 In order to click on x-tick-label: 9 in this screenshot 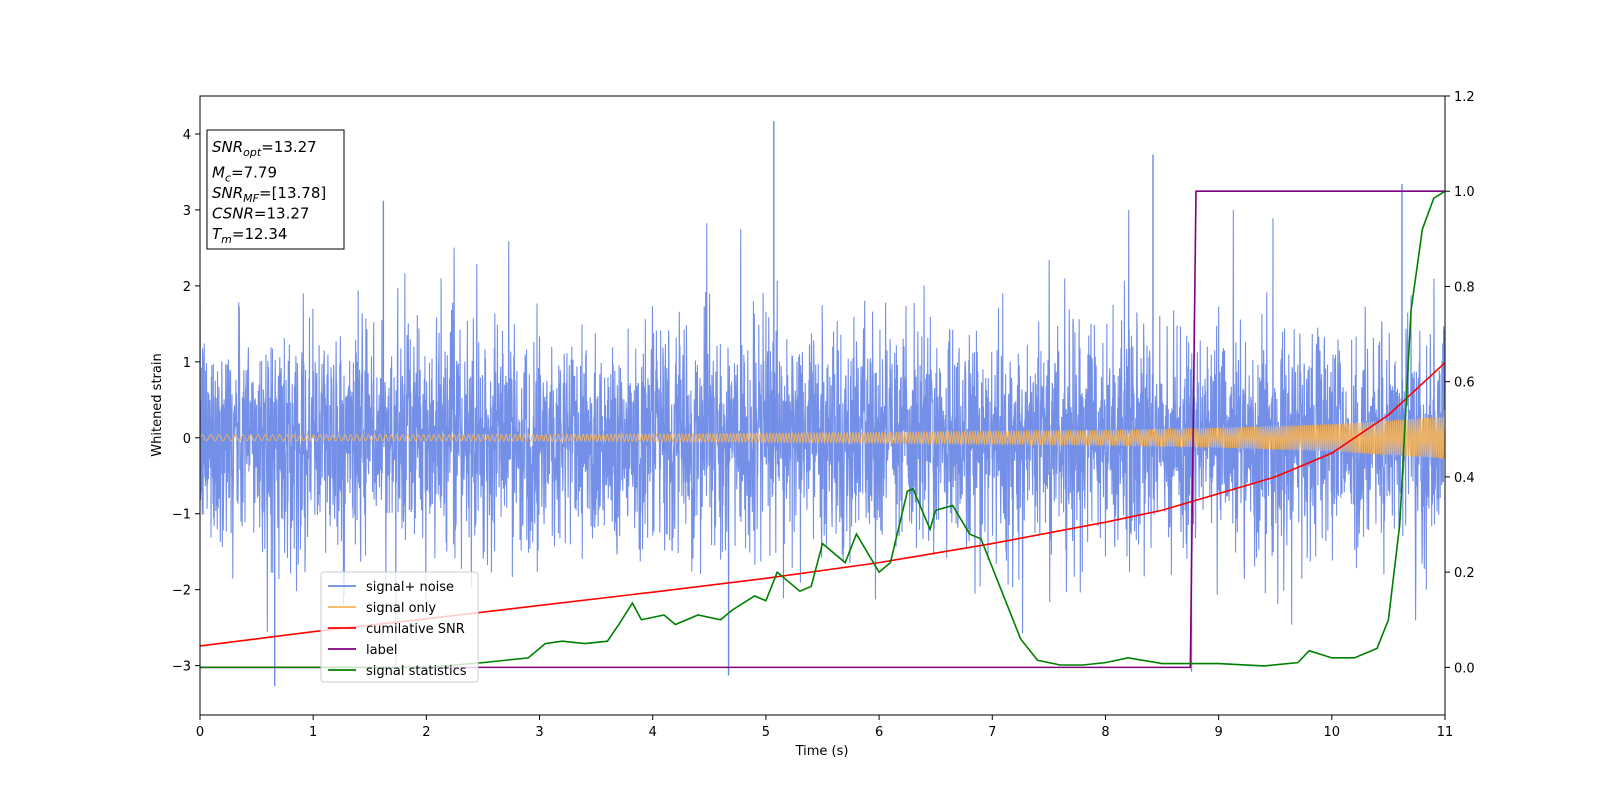, I will do `click(1218, 732)`.